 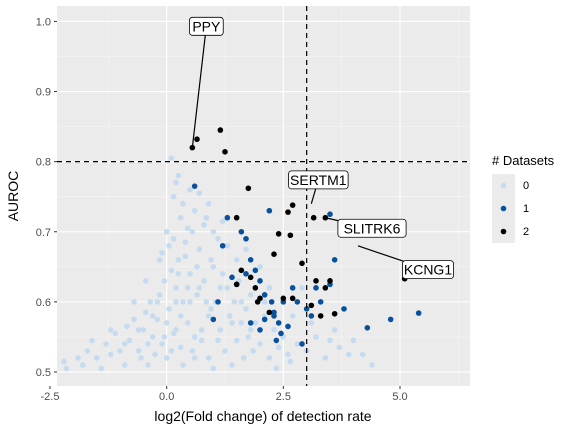 I want to click on x-tick-label: -2.5, so click(x=50, y=397).